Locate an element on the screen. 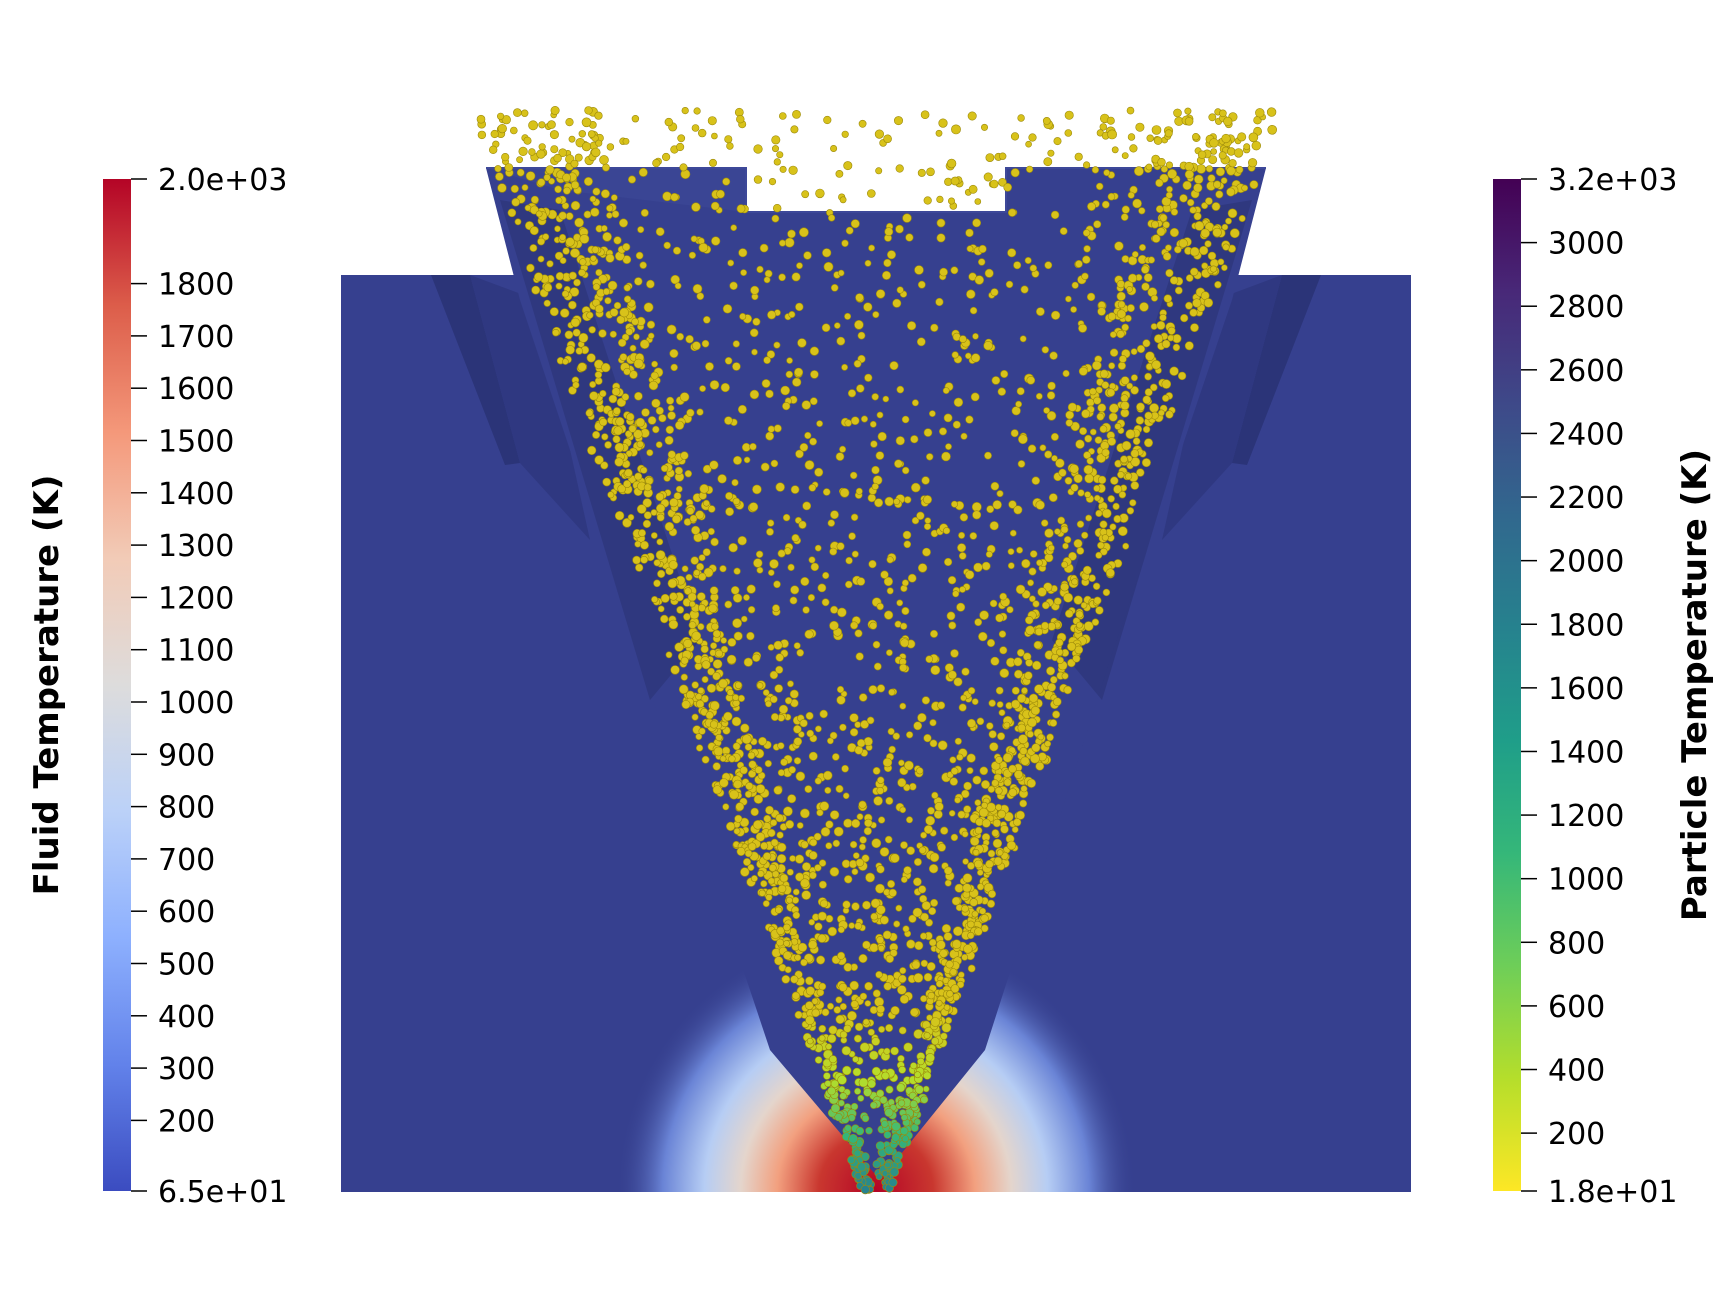 The height and width of the screenshot is (1301, 1736). colorbar-tick-label: 700 is located at coordinates (186, 860).